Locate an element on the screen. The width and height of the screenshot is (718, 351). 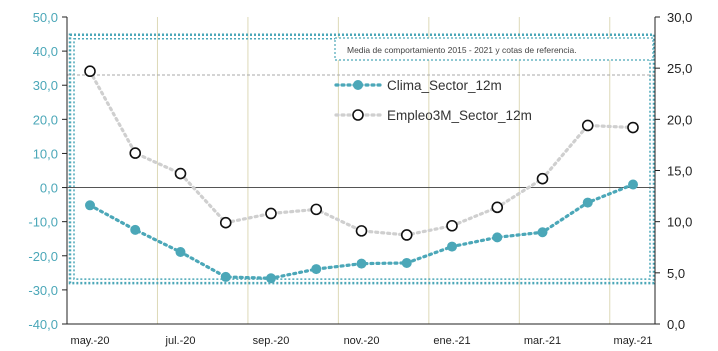
x-tick-label: nov.-20 is located at coordinates (362, 341).